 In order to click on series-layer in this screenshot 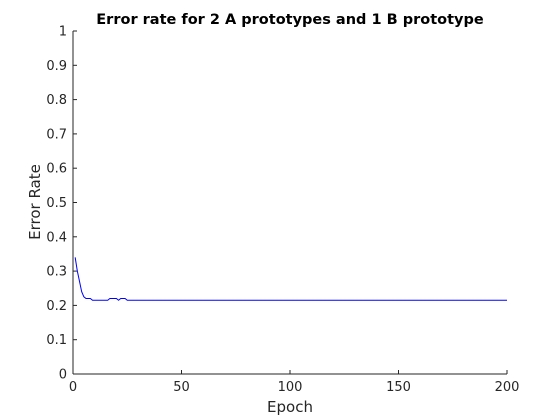, I will do `click(290, 279)`.